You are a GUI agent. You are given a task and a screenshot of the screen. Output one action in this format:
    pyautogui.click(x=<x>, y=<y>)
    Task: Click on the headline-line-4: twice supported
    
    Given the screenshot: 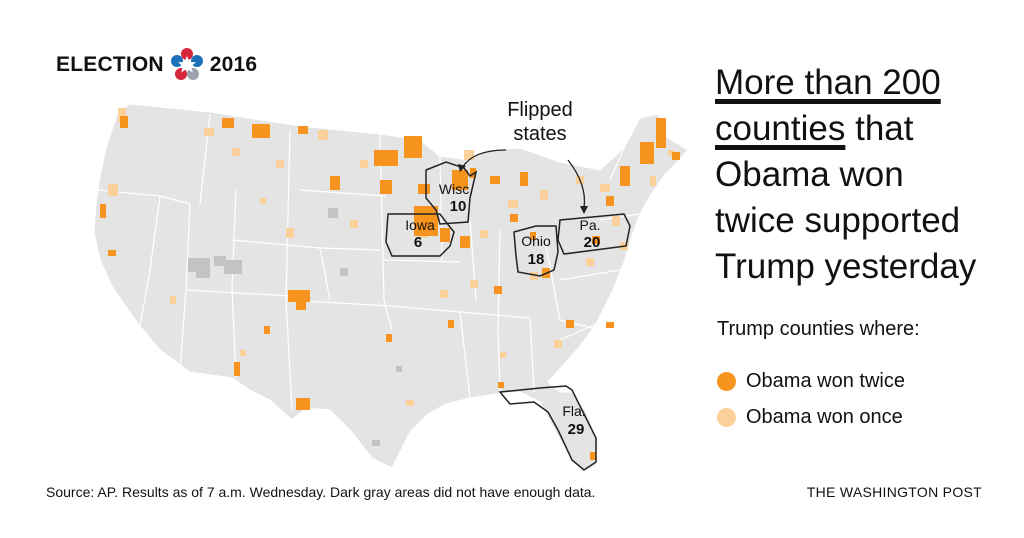 What is the action you would take?
    pyautogui.click(x=838, y=220)
    